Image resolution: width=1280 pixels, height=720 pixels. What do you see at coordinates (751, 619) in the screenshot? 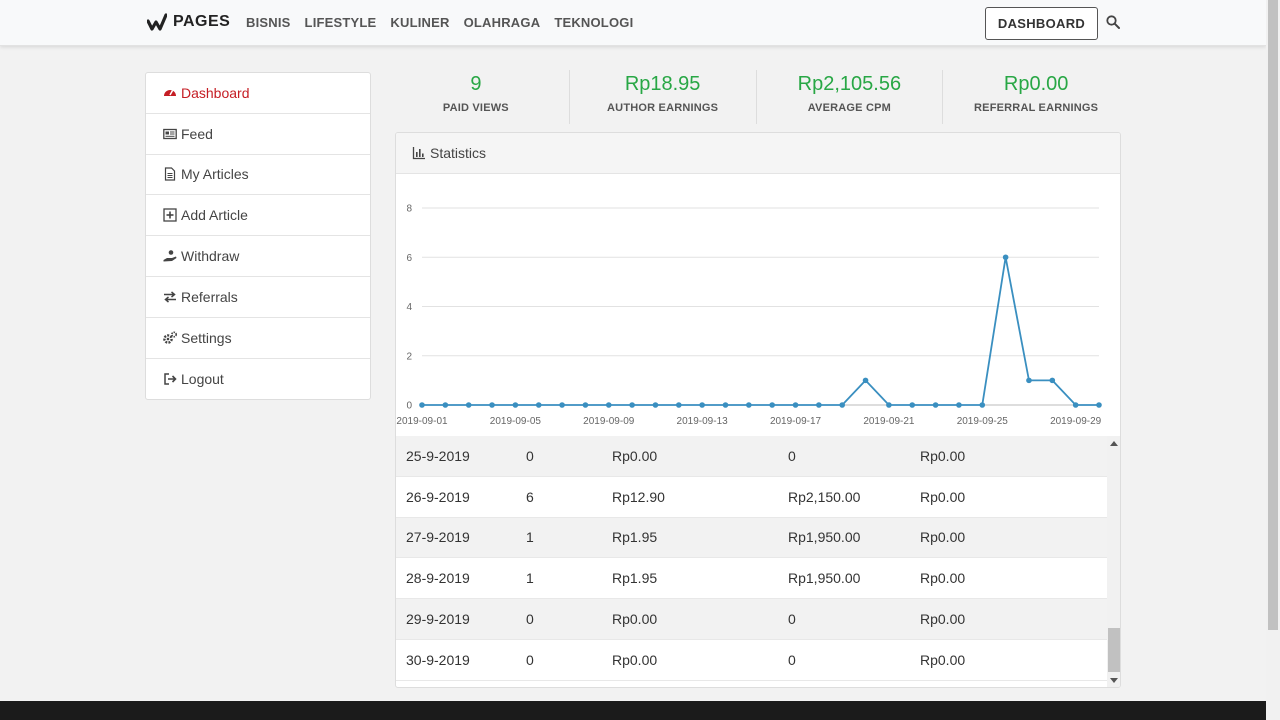
I see `table-row: 29-9-2019 0 Rp0.00 0 Rp0.00` at bounding box center [751, 619].